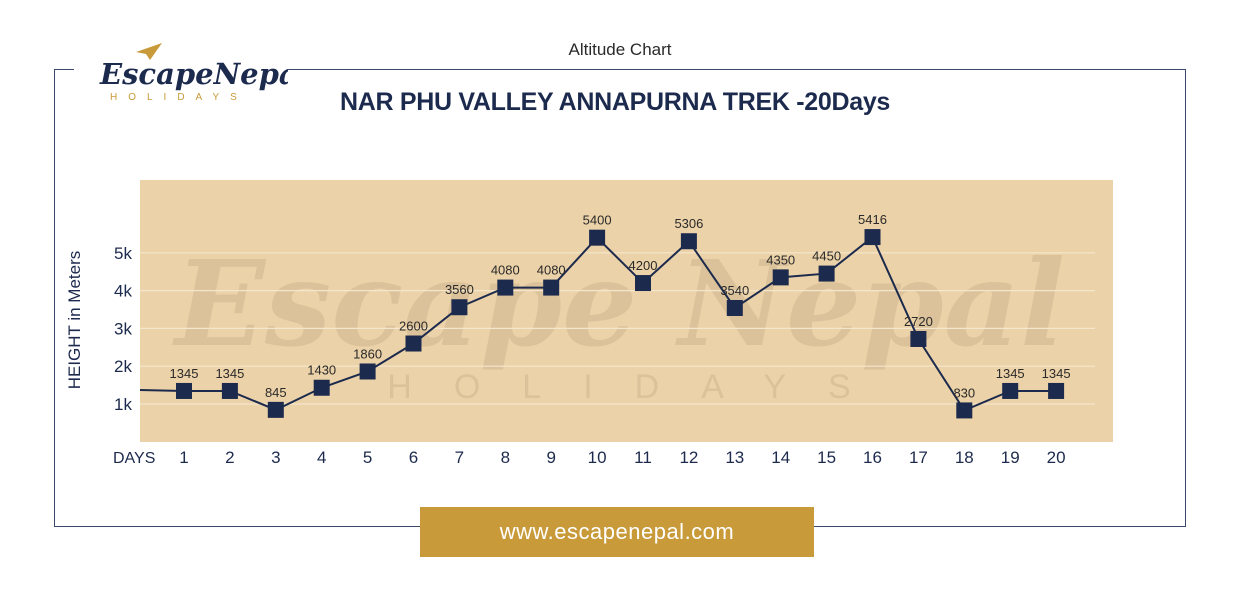 This screenshot has width=1240, height=598. I want to click on x-tick-label: 12, so click(688, 457).